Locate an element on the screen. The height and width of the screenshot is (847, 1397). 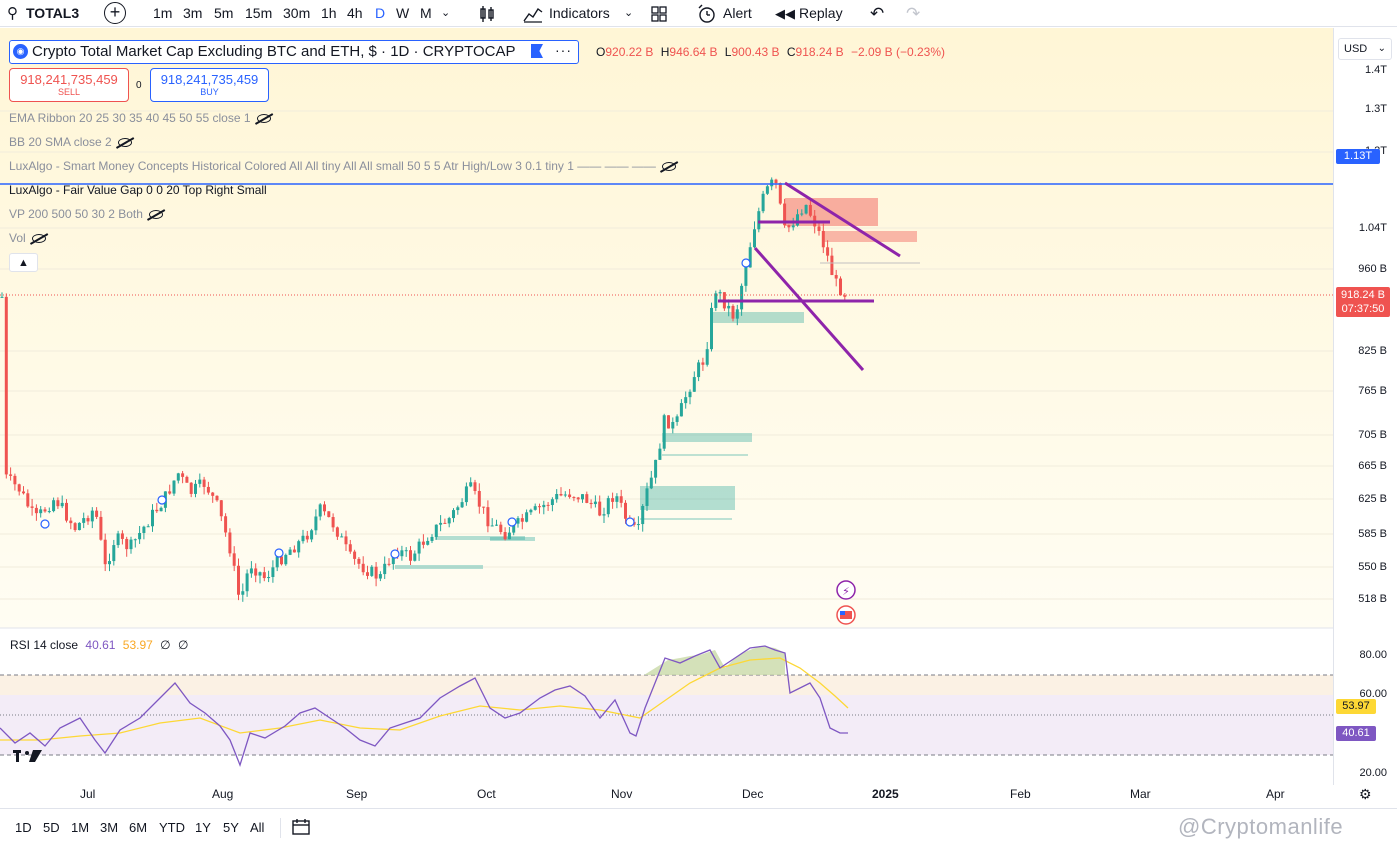
rsi-ma-value: 53.97 is located at coordinates (137, 645).